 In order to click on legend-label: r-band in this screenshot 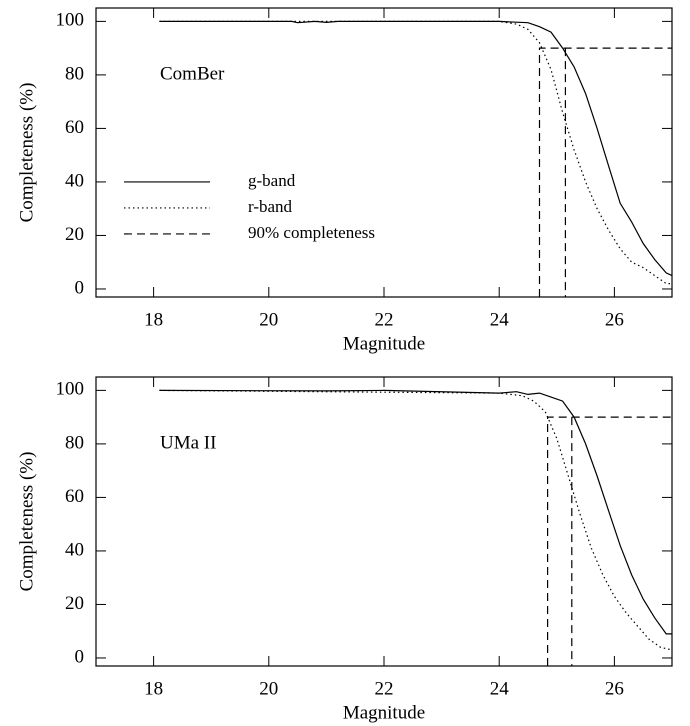, I will do `click(270, 206)`.